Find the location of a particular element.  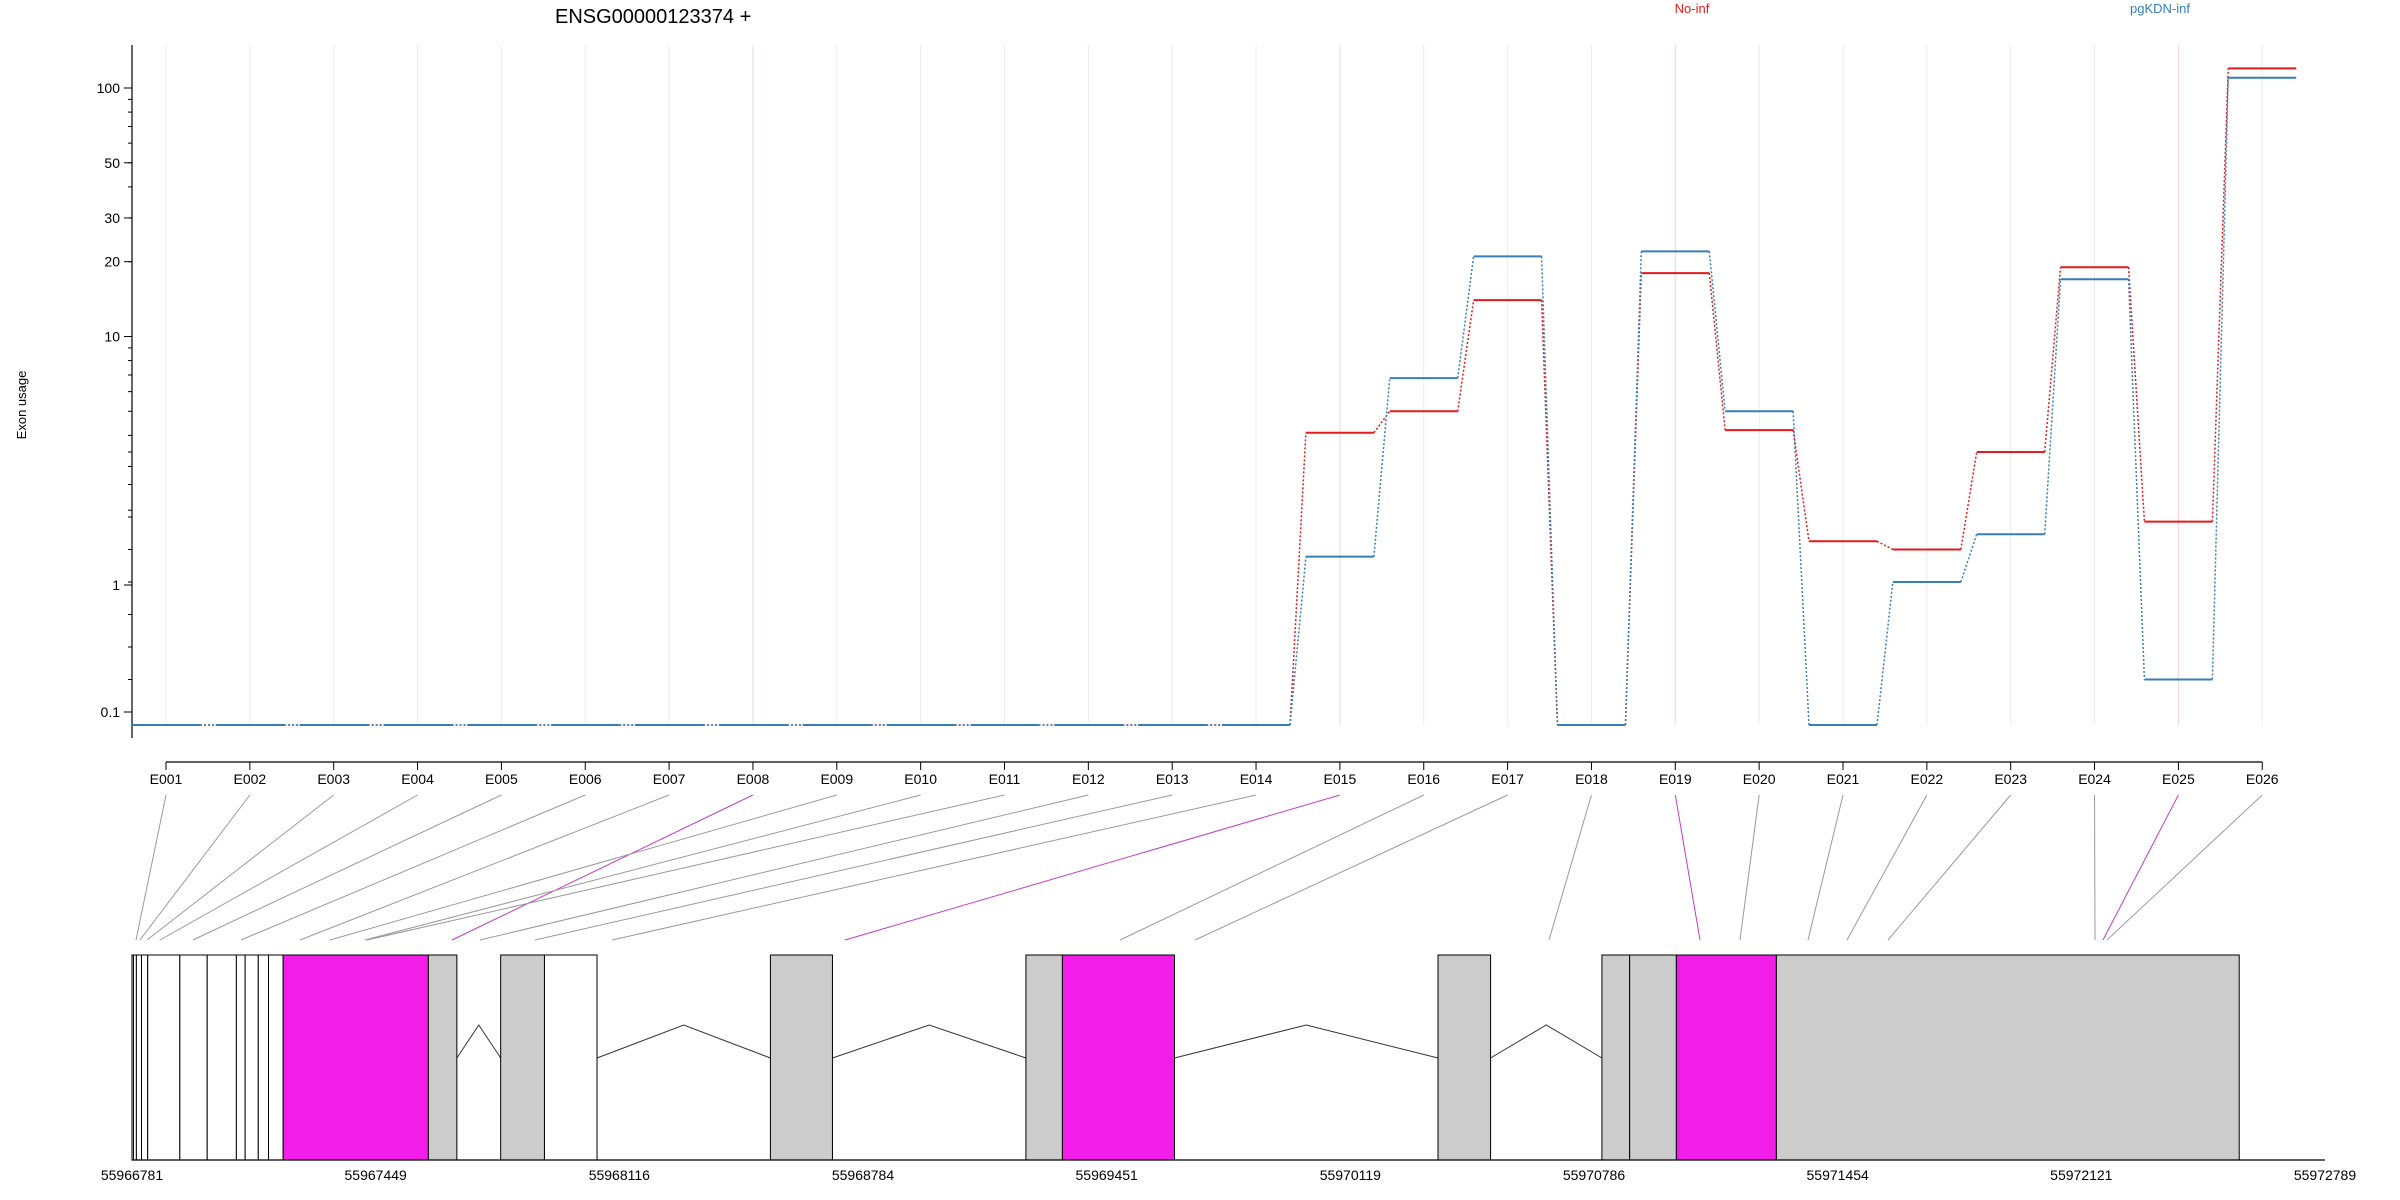

connector-E025 is located at coordinates (2140, 867).